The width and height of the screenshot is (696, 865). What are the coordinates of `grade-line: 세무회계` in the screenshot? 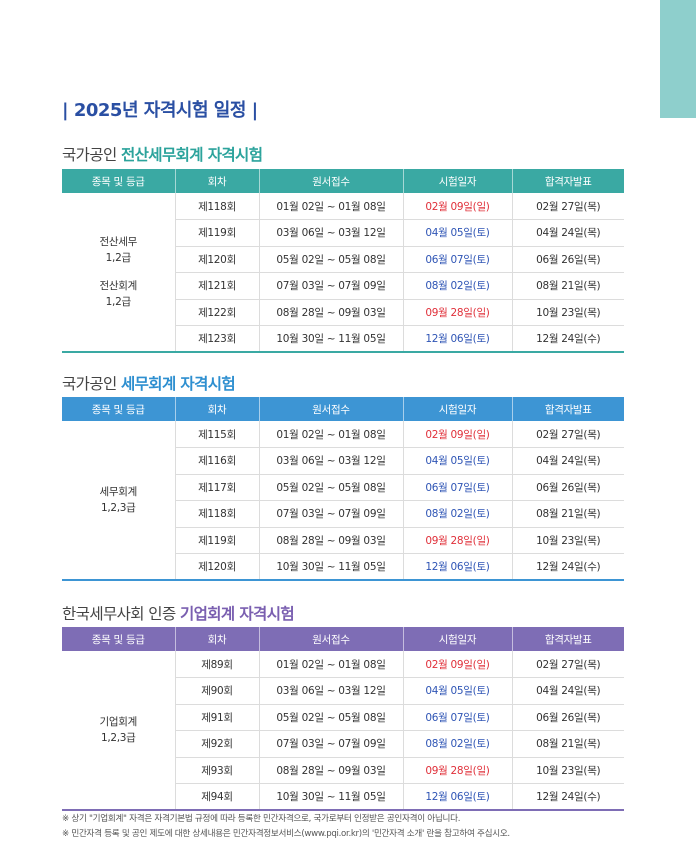 It's located at (118, 492).